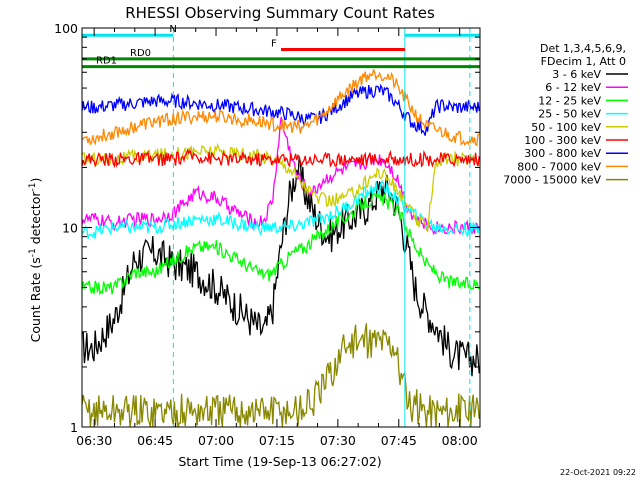 This screenshot has height=480, width=640. What do you see at coordinates (279, 461) in the screenshot?
I see `x-axis-label: Start Time (19-Sep-13 06:27:02)` at bounding box center [279, 461].